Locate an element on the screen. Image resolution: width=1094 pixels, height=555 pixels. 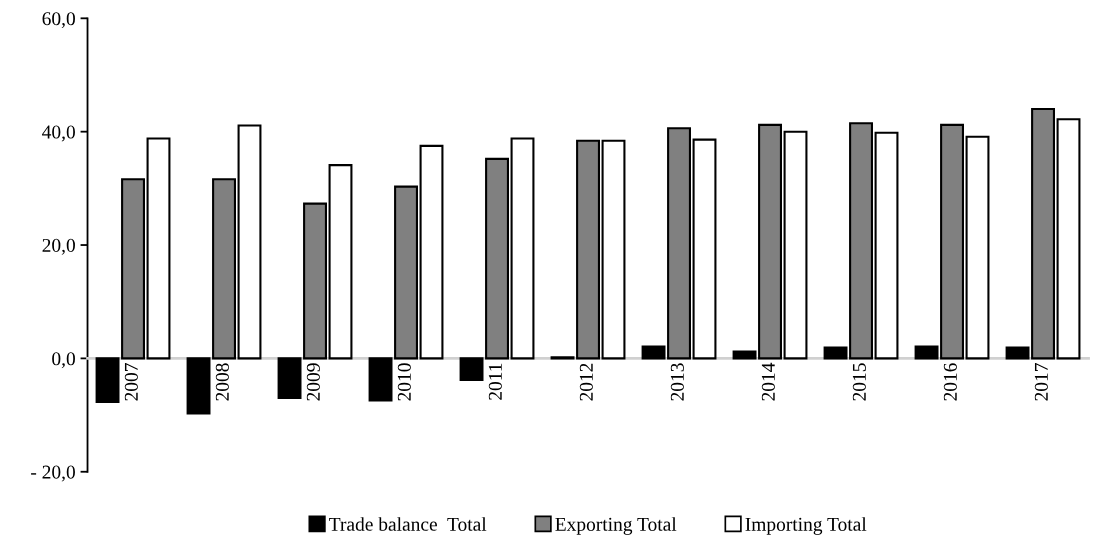
x-tick-label: 2009 is located at coordinates (313, 382).